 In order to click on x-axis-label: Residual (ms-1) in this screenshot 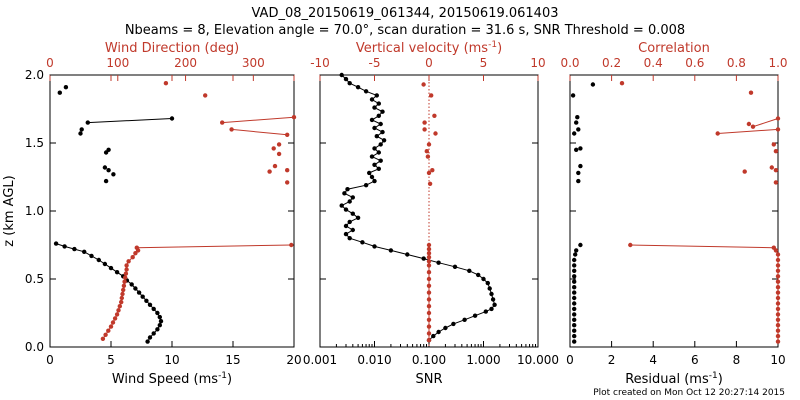, I will do `click(674, 379)`.